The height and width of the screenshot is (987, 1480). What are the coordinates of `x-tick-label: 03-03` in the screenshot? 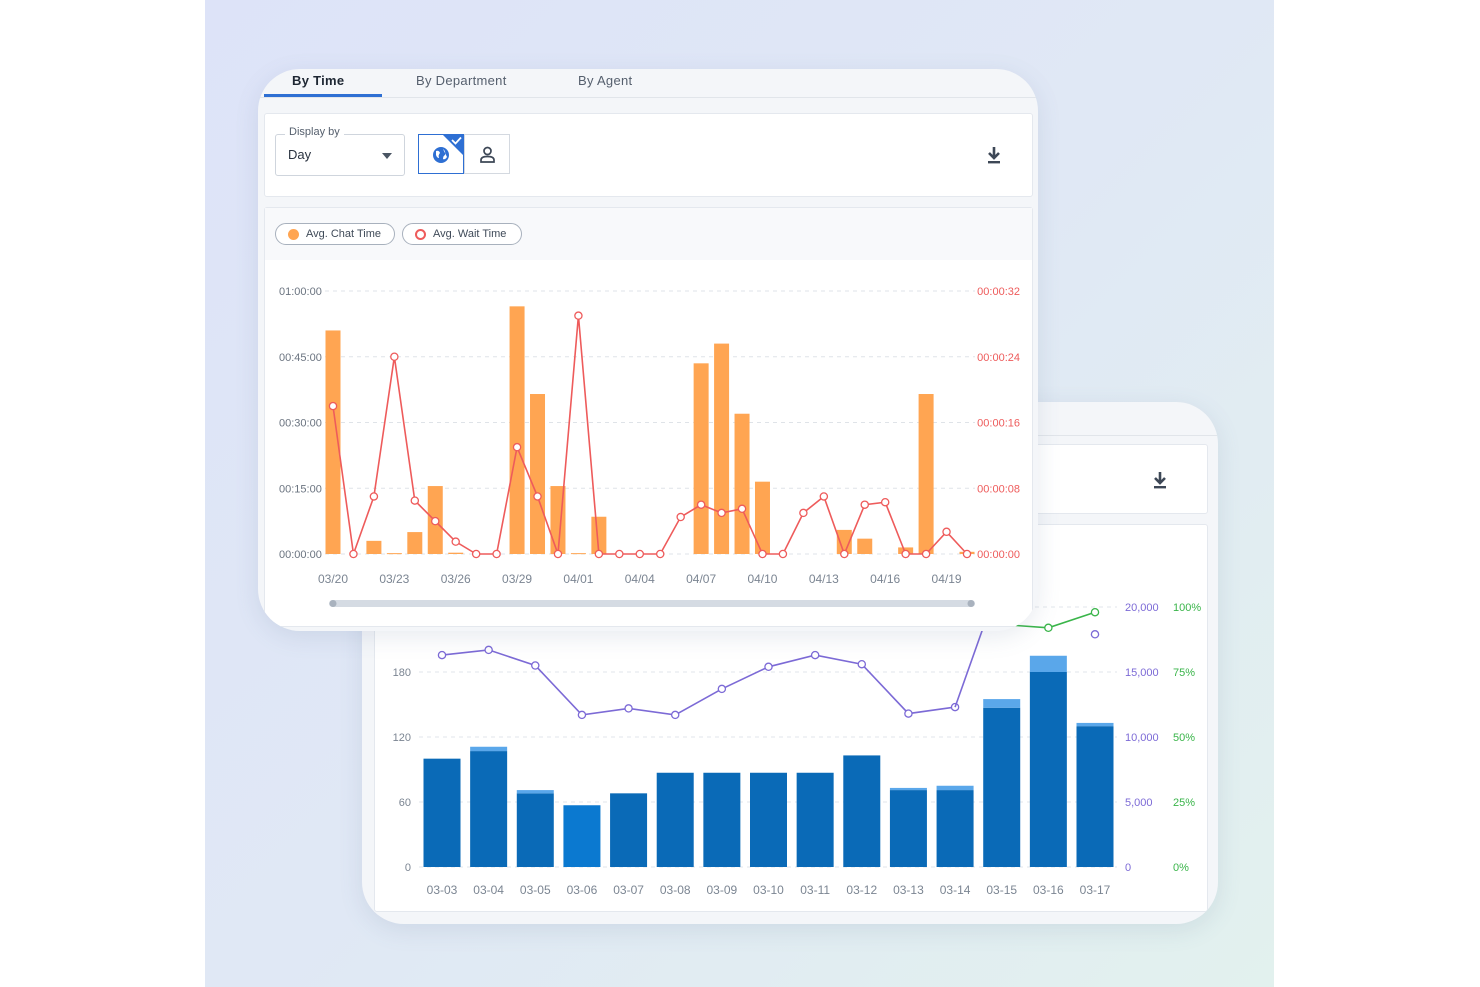 It's located at (442, 890).